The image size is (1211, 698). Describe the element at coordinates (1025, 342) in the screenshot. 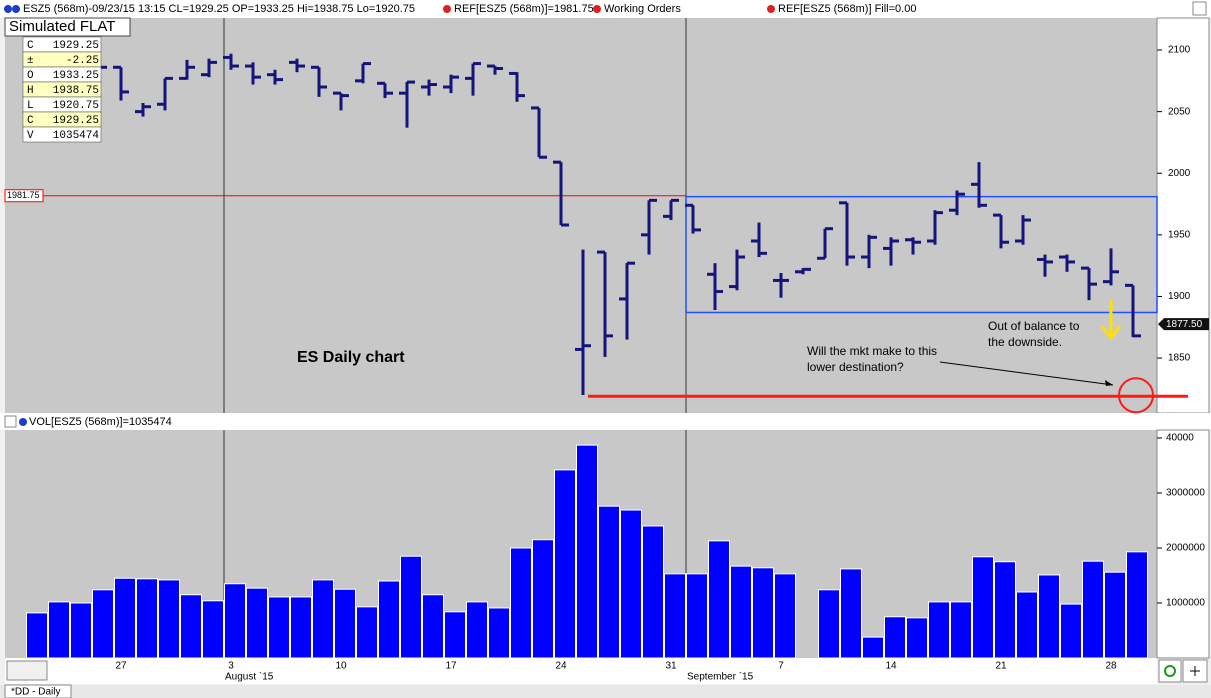

I see `annotation: the downside.` at that location.